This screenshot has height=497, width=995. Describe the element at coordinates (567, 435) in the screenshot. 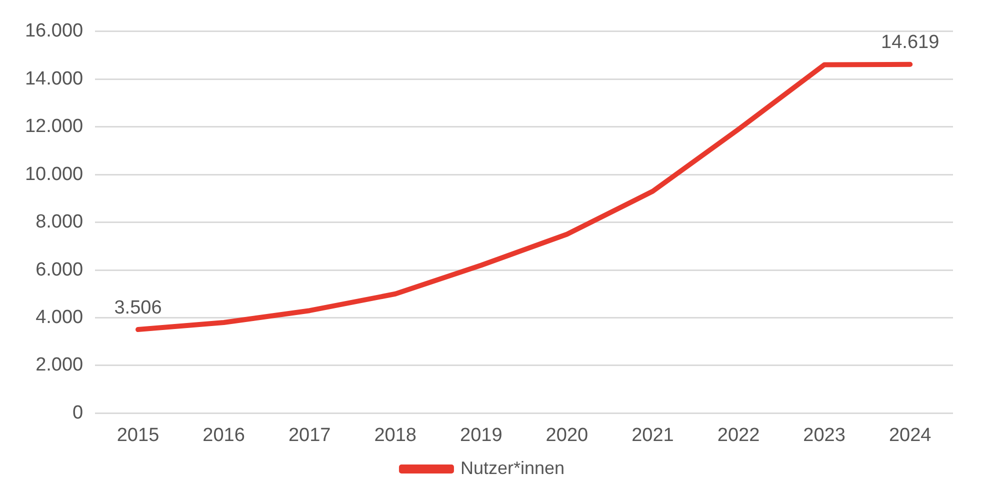

I see `x-tick-label: 2020` at that location.